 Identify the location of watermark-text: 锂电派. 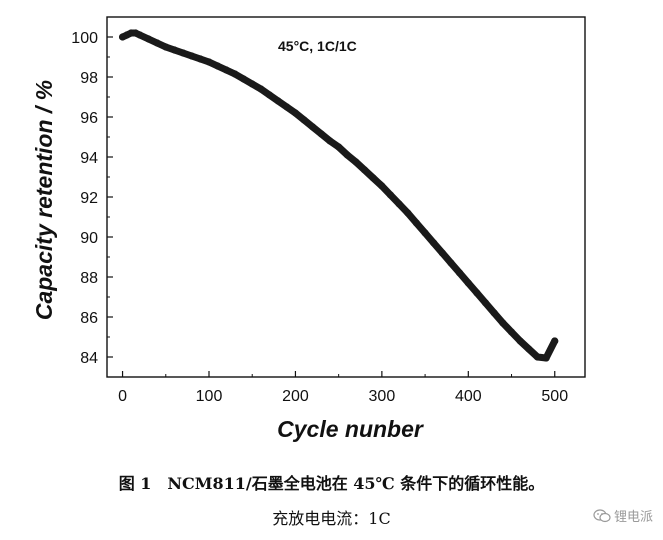
(633, 517).